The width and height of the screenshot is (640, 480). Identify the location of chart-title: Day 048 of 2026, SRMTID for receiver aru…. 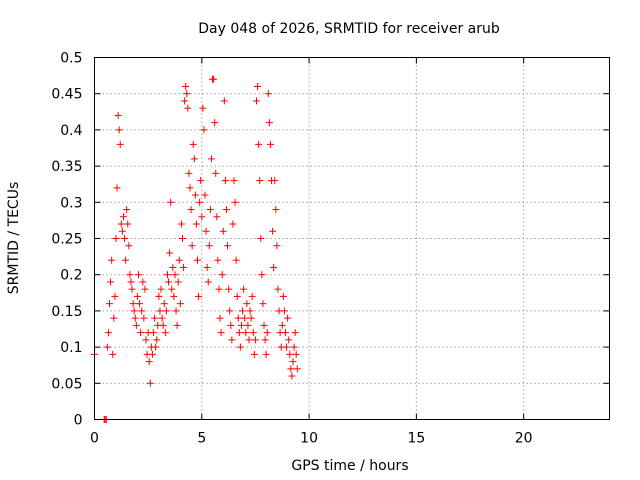
(349, 29).